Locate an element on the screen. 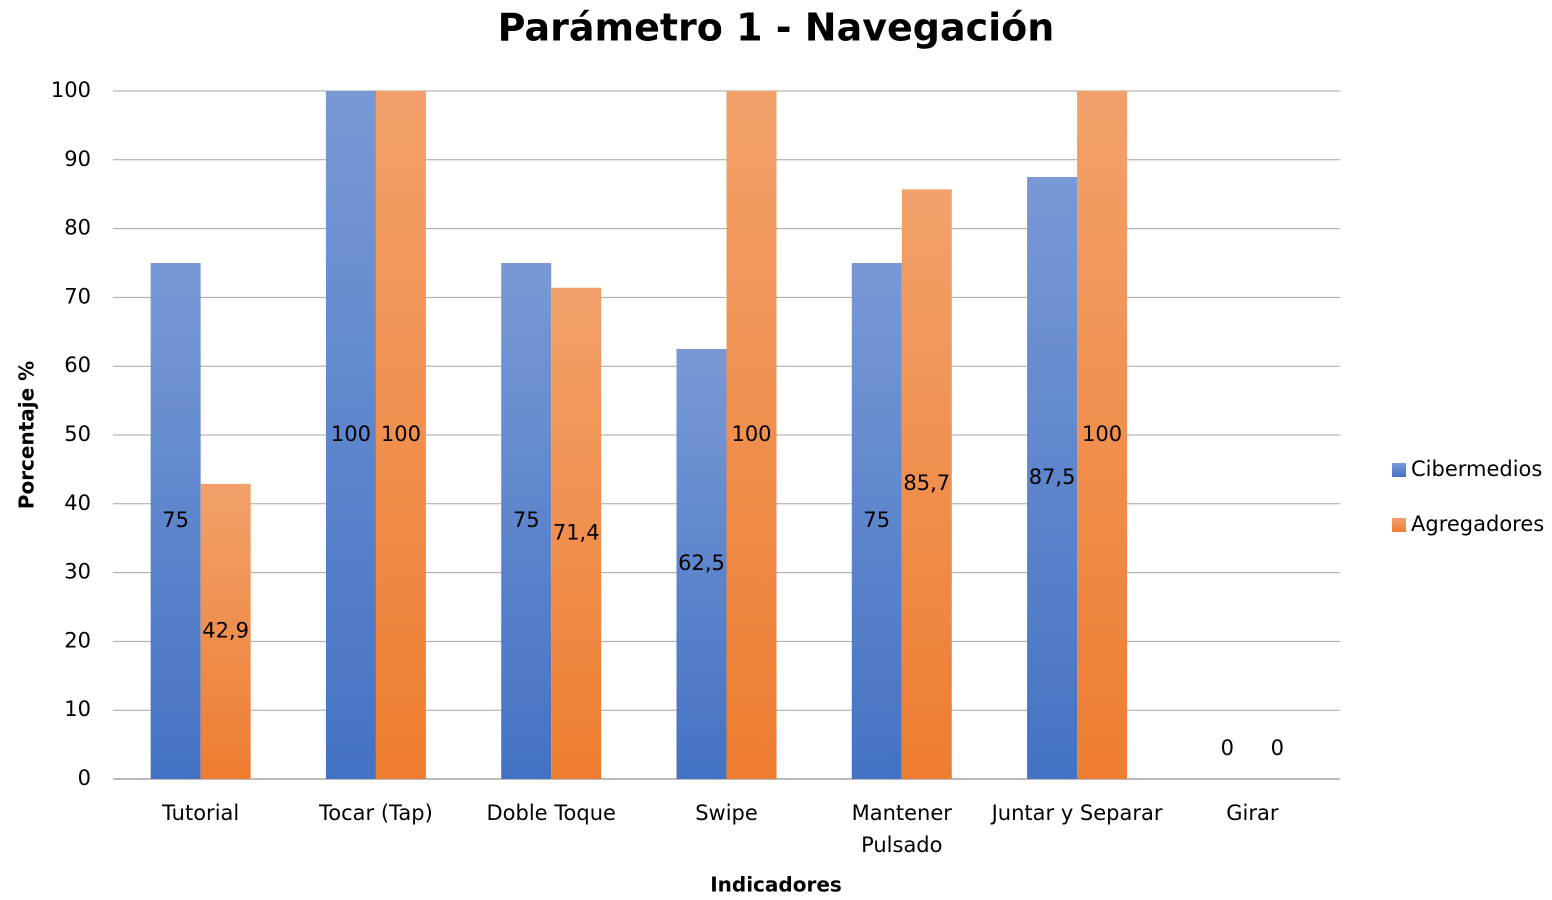  y-tick-label: 90 is located at coordinates (77, 159).